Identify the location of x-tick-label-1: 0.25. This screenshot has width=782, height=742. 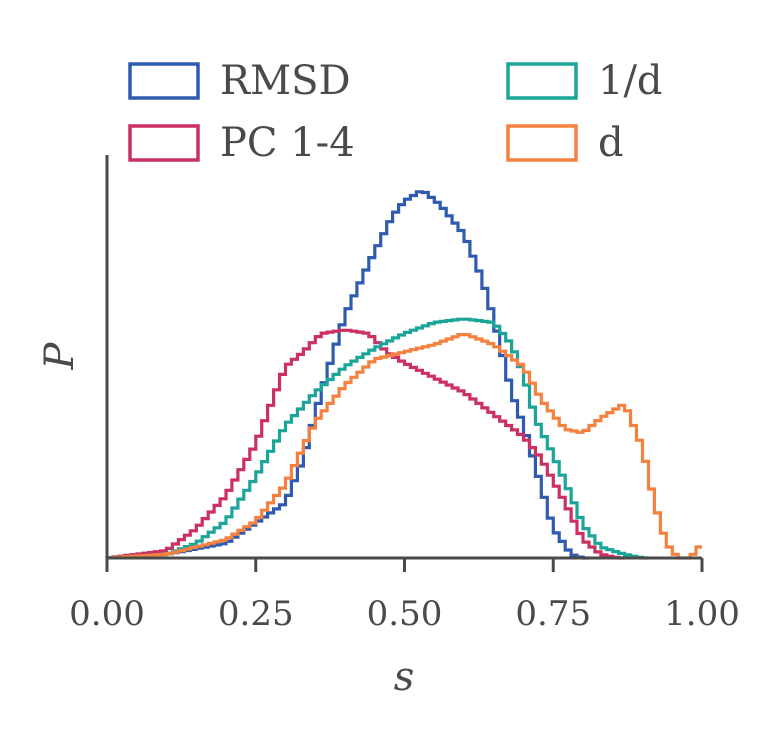
(256, 614).